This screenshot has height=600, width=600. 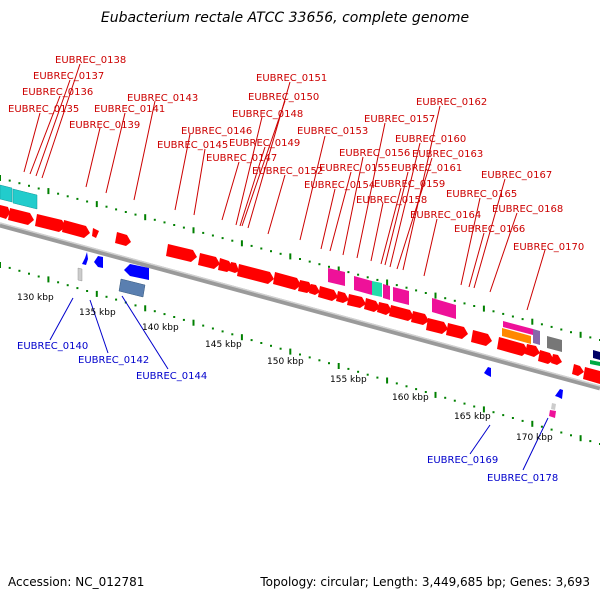 I want to click on gene-label: EUBREC_0145, so click(x=192, y=145).